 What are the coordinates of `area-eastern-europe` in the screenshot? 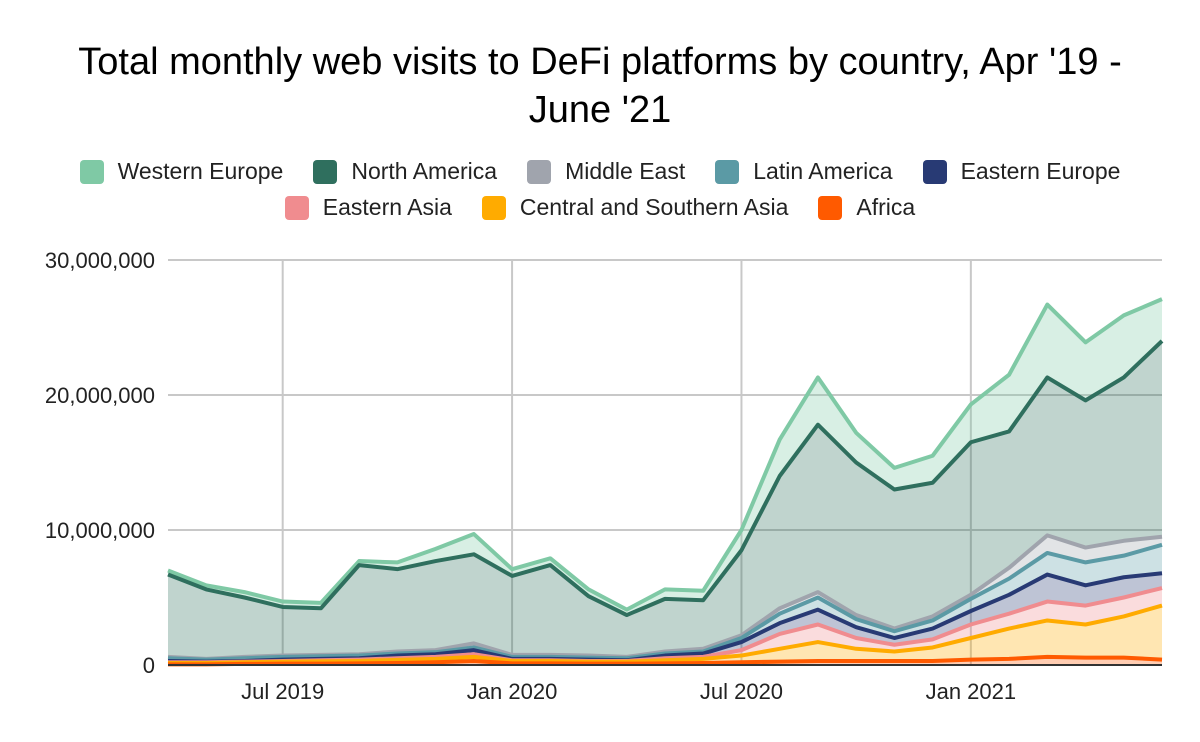 It's located at (665, 618).